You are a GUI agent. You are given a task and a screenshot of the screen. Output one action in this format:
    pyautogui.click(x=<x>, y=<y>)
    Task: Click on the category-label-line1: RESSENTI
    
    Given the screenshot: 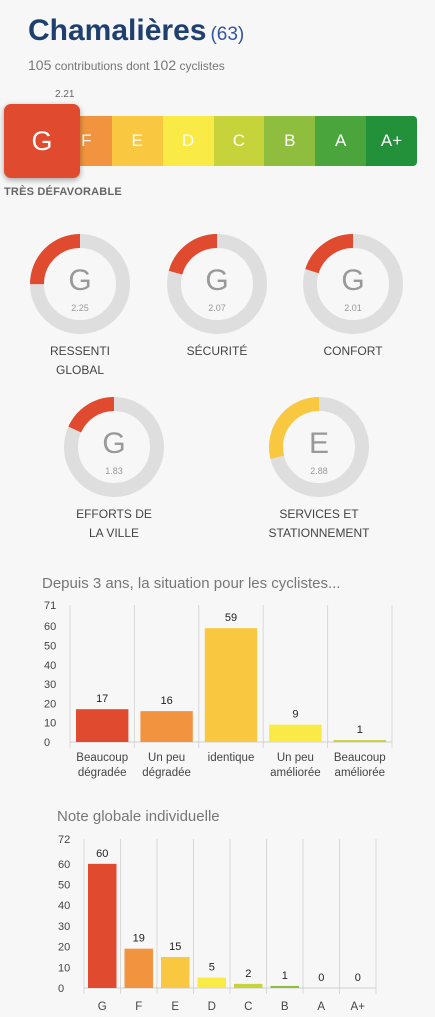 What is the action you would take?
    pyautogui.click(x=79, y=351)
    